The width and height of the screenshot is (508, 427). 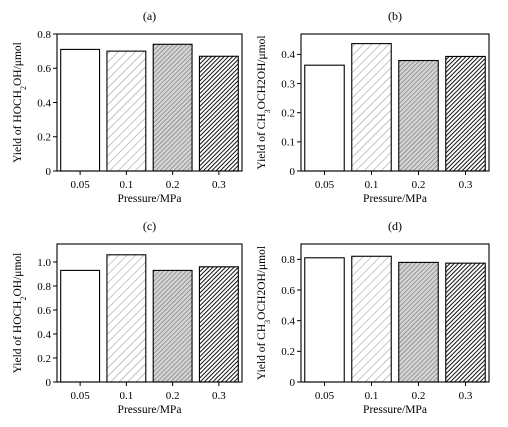 I want to click on panel-label: (b), so click(x=395, y=16).